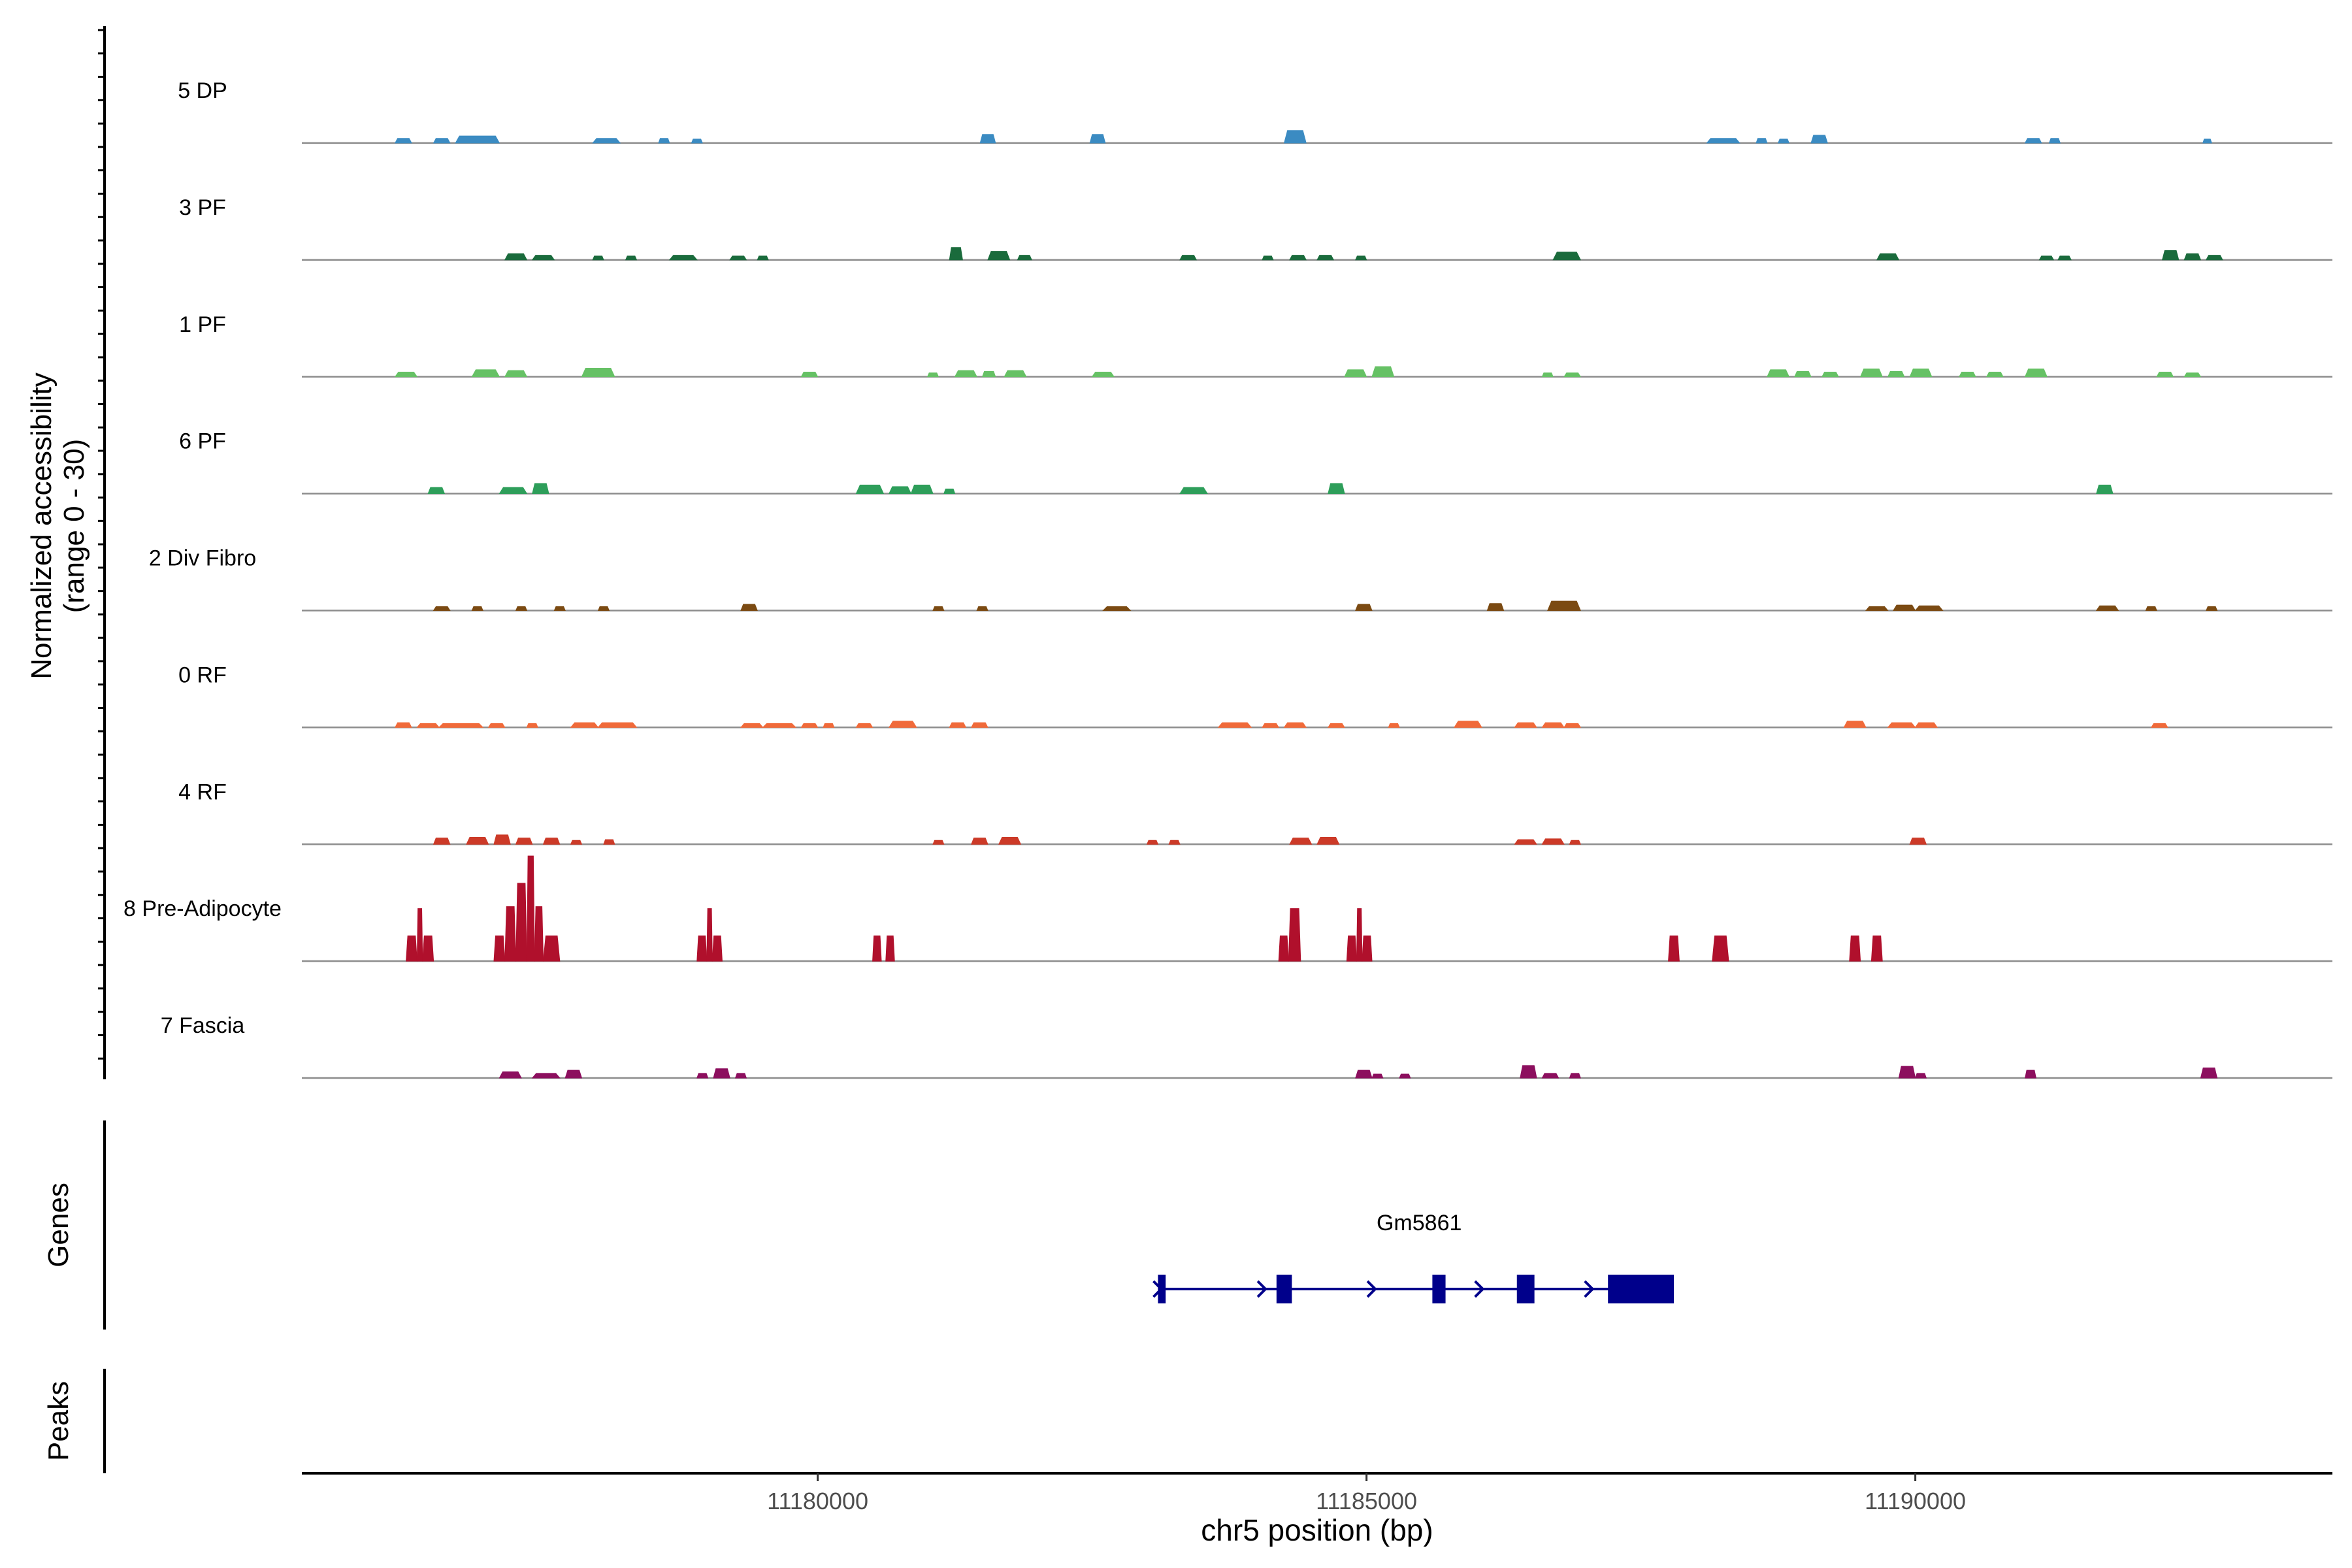  Describe the element at coordinates (202, 324) in the screenshot. I see `track-label: 1 PF` at that location.